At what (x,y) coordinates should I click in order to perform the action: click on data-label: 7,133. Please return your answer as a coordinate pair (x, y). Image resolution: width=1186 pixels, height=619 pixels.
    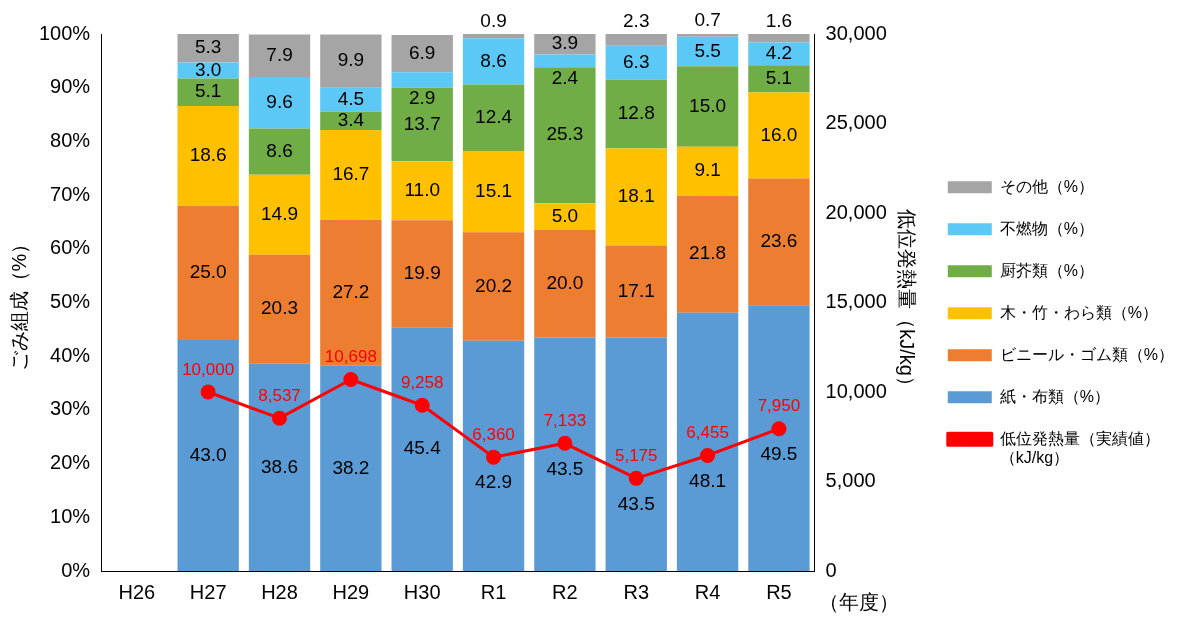
    Looking at the image, I should click on (565, 421).